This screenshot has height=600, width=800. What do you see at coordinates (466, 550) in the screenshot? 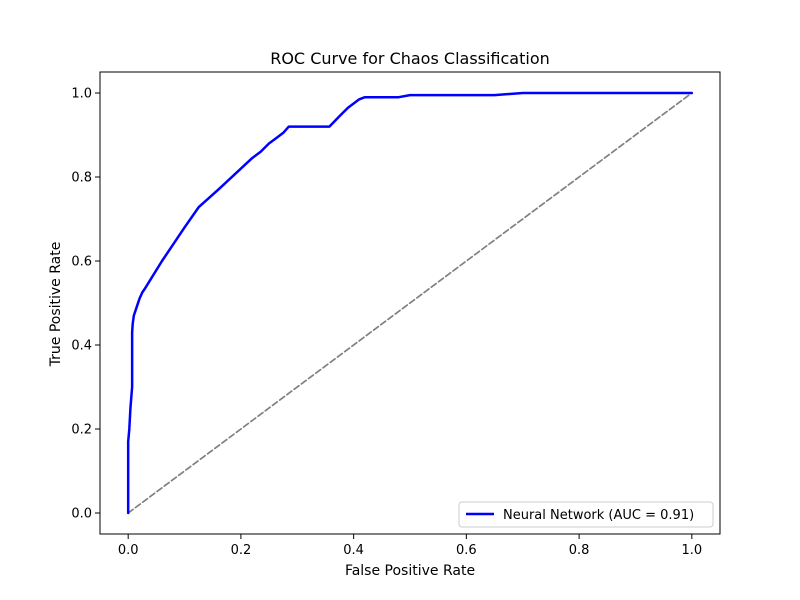
I see `x-tick-label: 0.6` at bounding box center [466, 550].